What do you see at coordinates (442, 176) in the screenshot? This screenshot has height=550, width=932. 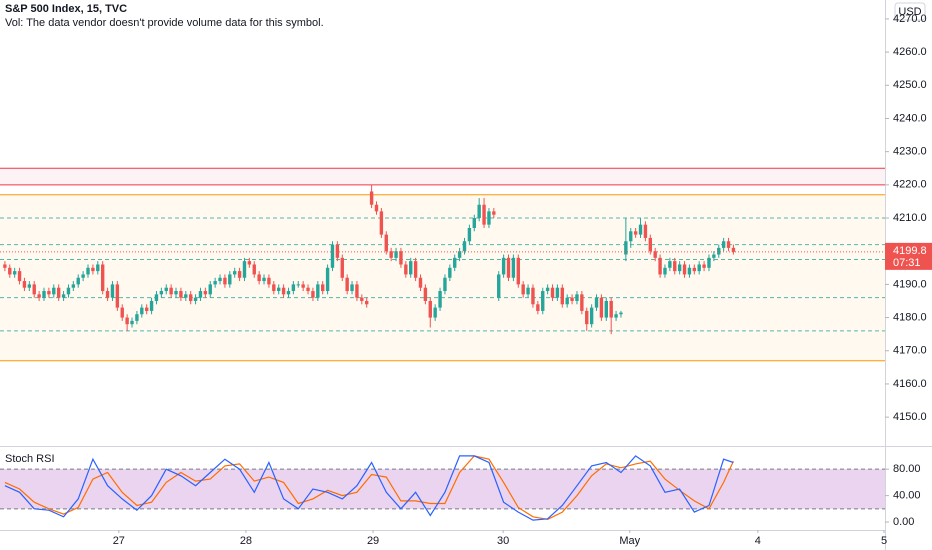 I see `zone` at bounding box center [442, 176].